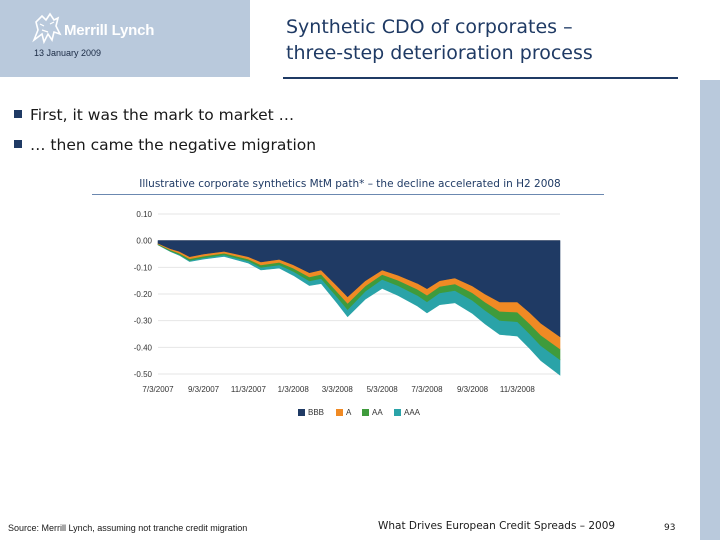 The height and width of the screenshot is (540, 720). What do you see at coordinates (670, 528) in the screenshot?
I see `page-number: 93` at bounding box center [670, 528].